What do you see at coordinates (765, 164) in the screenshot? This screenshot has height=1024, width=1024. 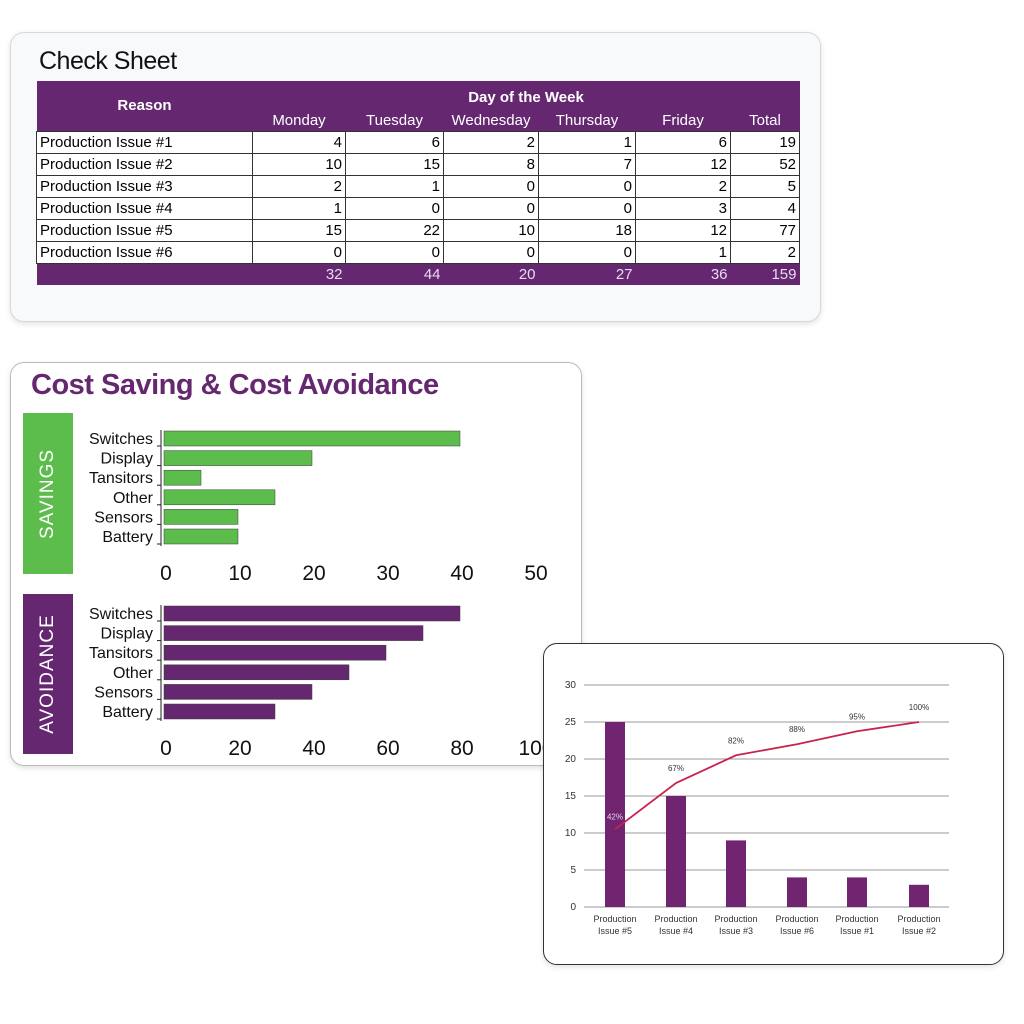 I see `value-cell: 52` at bounding box center [765, 164].